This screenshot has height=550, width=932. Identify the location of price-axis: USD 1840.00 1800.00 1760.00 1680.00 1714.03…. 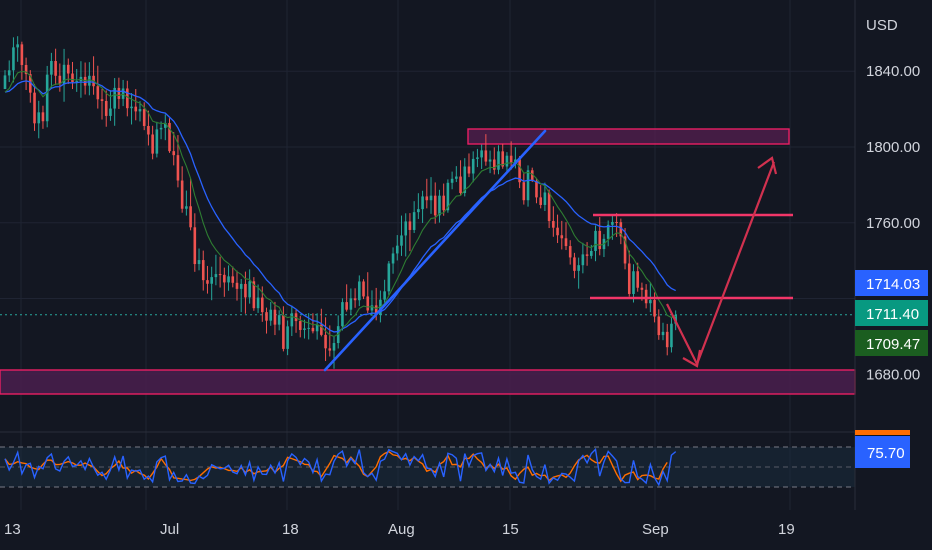
(891, 242).